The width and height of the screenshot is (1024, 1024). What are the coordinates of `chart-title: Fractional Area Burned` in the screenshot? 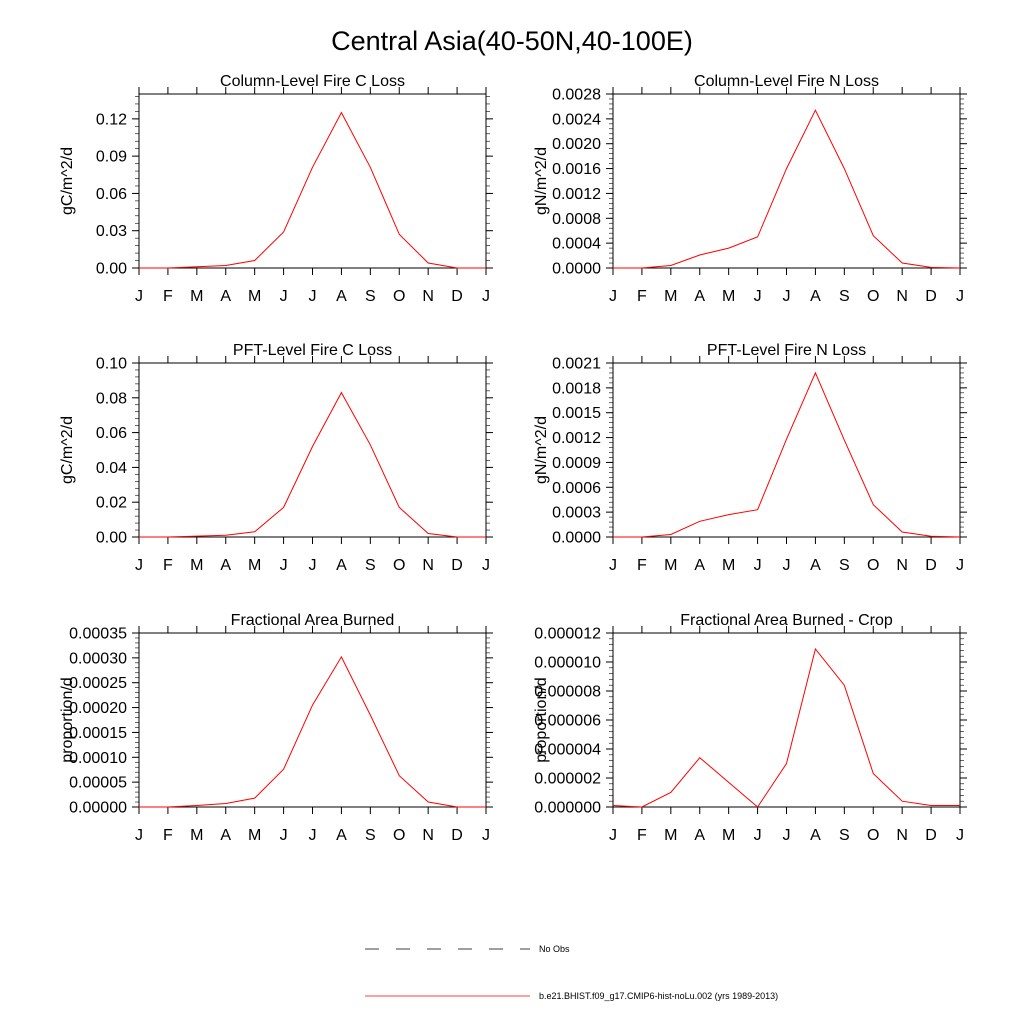 It's located at (313, 620).